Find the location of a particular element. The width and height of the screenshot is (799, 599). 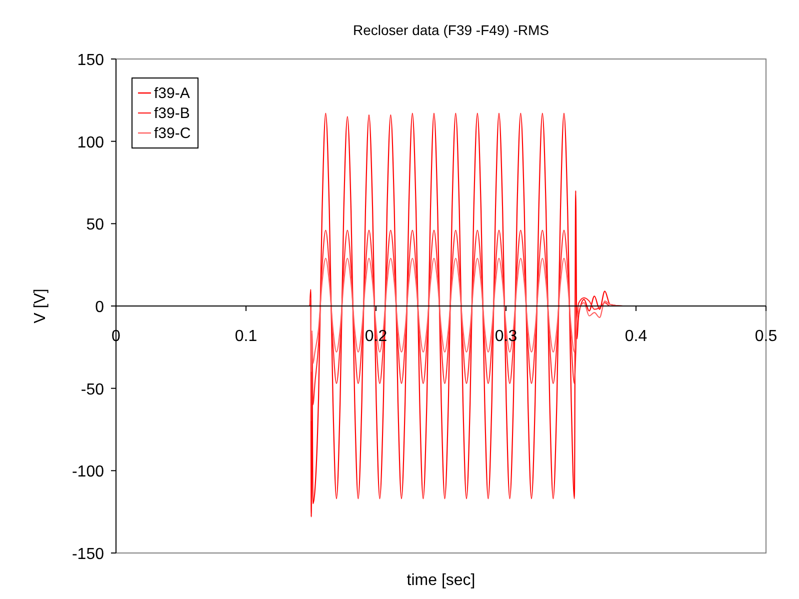

y-axis-title: V [V] is located at coordinates (40, 306).